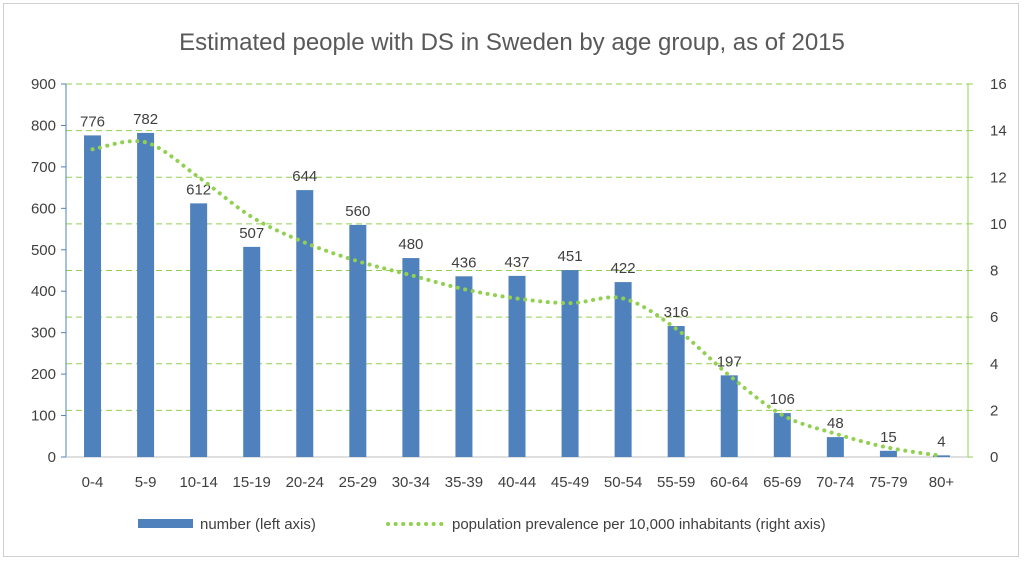  I want to click on right-axis-ticks: 0 2 4 6 8 10 12 14 16, so click(987, 271).